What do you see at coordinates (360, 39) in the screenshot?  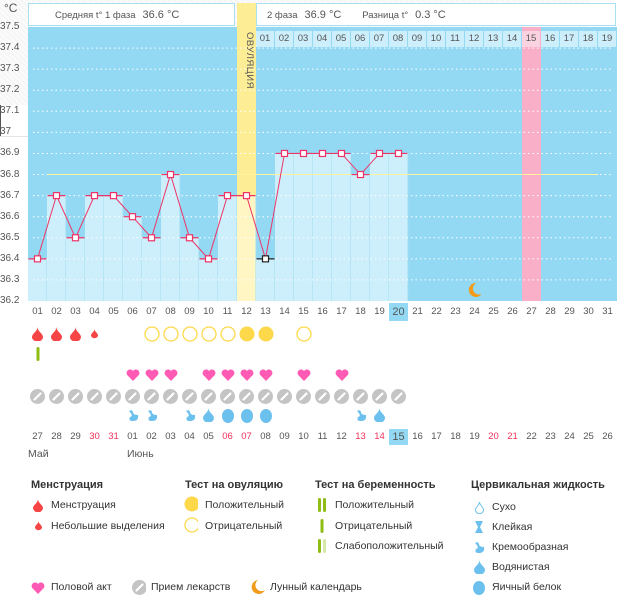 I see `post-ovulation-day: 06` at bounding box center [360, 39].